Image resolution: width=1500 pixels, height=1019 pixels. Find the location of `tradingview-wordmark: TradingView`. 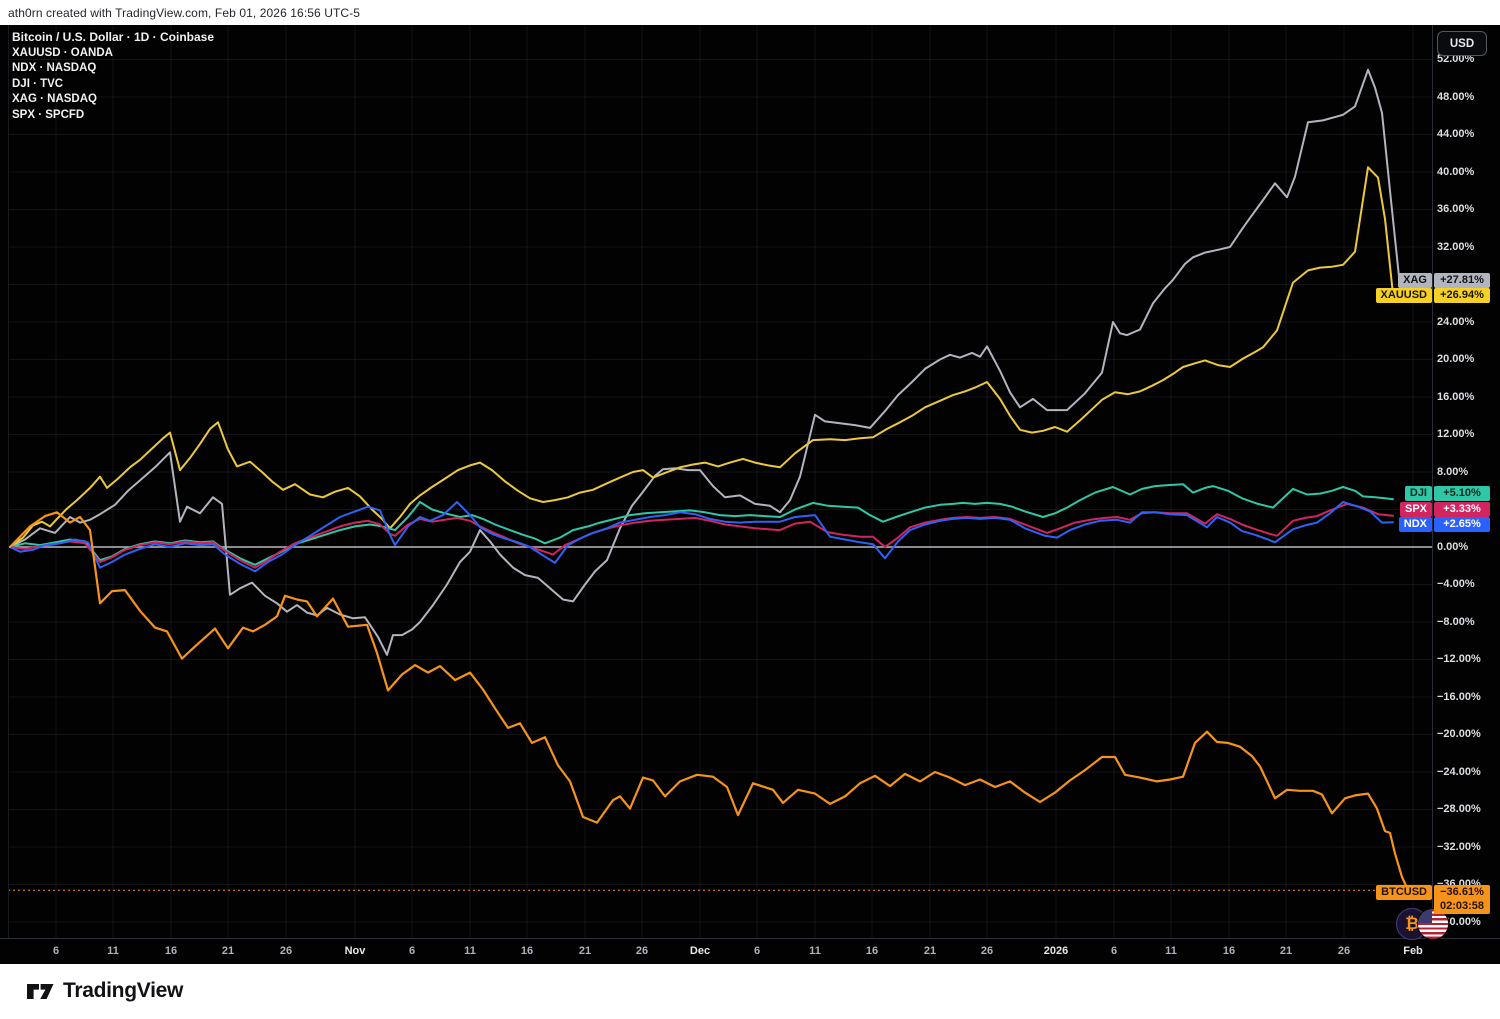

tradingview-wordmark: TradingView is located at coordinates (123, 990).